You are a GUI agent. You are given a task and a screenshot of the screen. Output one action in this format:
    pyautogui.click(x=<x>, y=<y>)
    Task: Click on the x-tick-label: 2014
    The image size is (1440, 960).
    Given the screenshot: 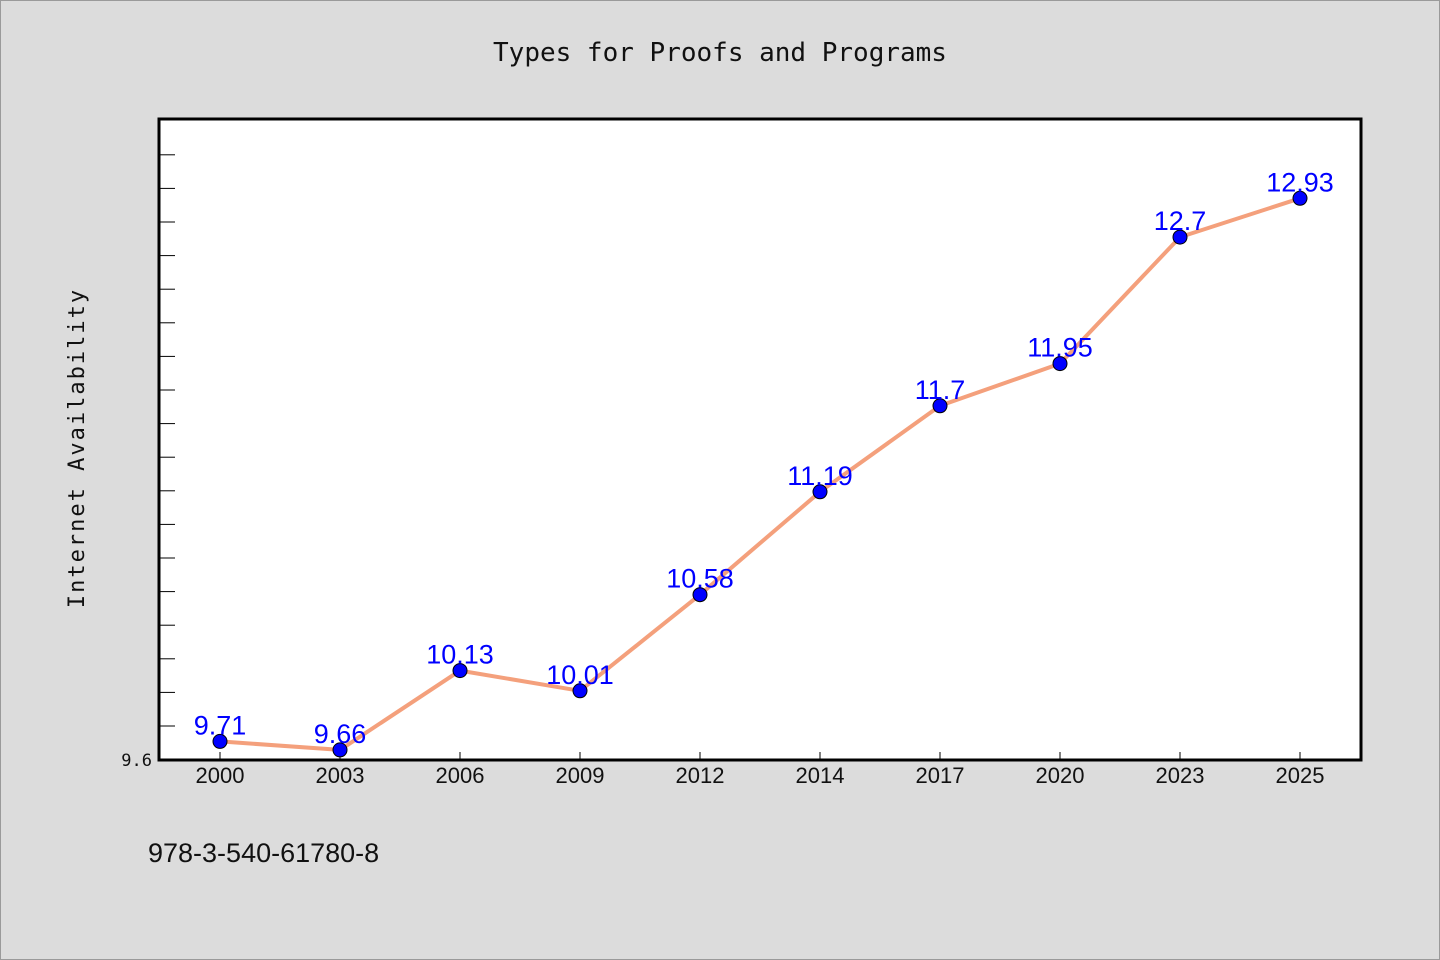 What is the action you would take?
    pyautogui.click(x=820, y=775)
    